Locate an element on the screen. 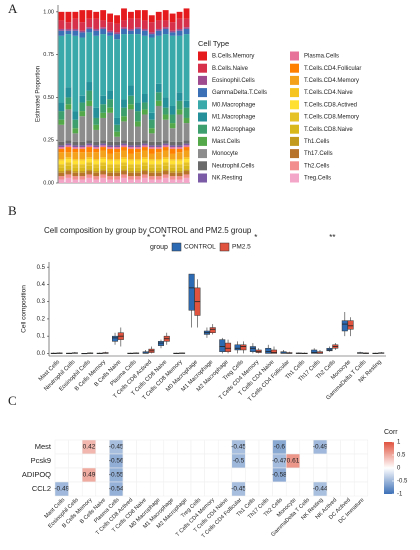 Image resolution: width=420 pixels, height=550 pixels. legend-label: Neutrophil.Cells is located at coordinates (233, 166).